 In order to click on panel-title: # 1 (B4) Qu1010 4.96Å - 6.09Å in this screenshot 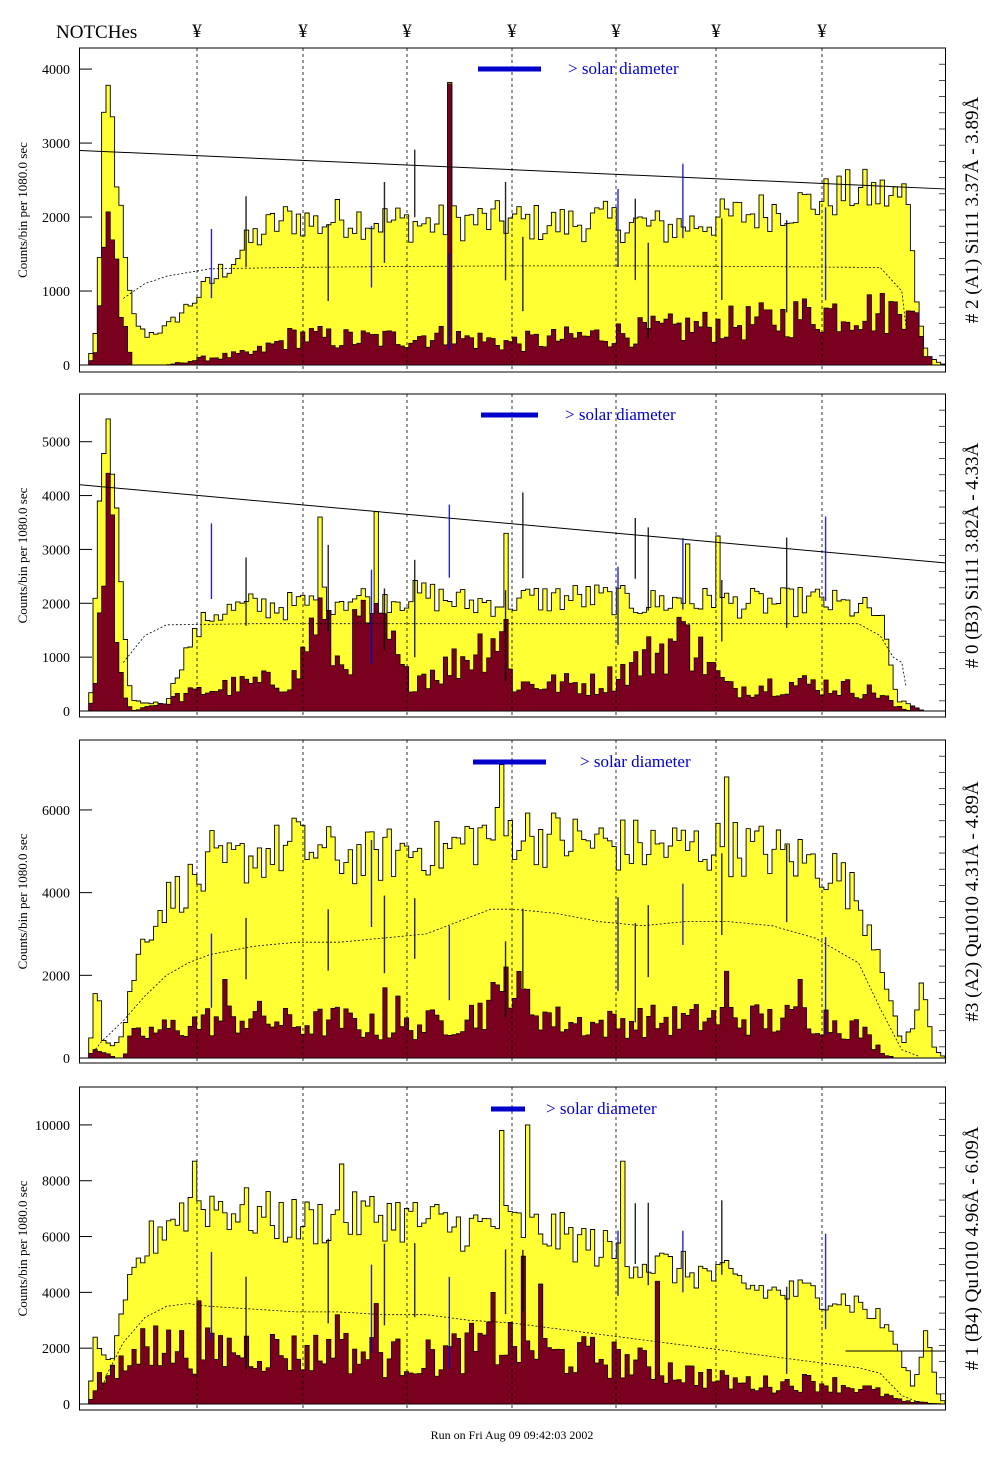, I will do `click(972, 1248)`.